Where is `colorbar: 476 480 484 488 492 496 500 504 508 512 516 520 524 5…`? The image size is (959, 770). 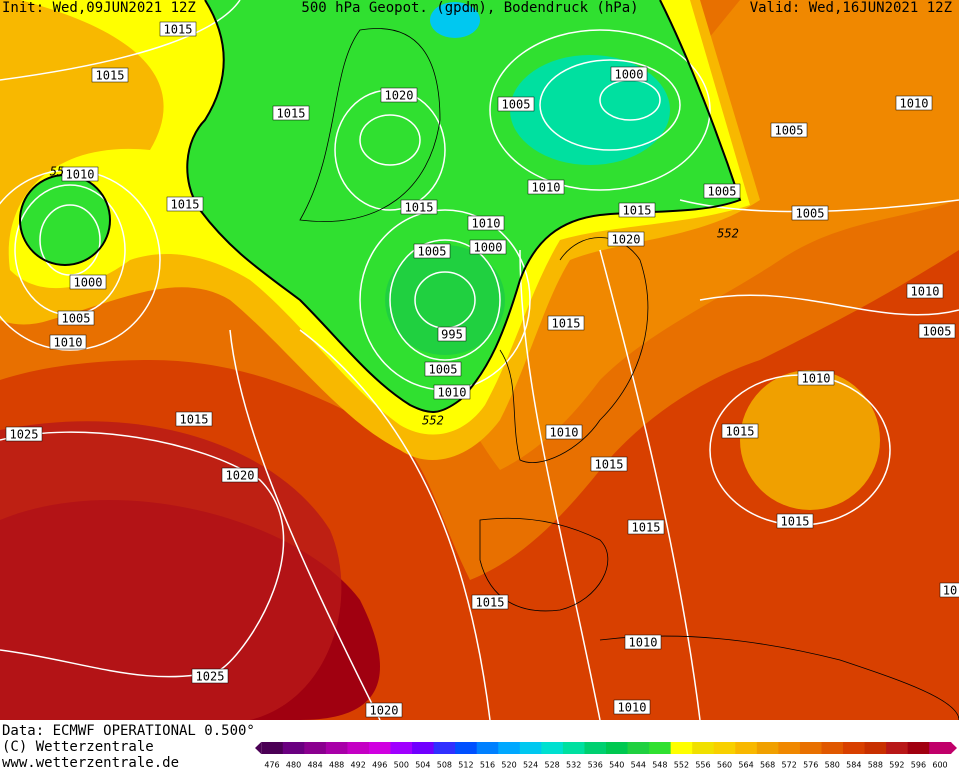
colorbar: 476 480 484 488 492 496 500 504 508 512 516 520 524 5… is located at coordinates (606, 756).